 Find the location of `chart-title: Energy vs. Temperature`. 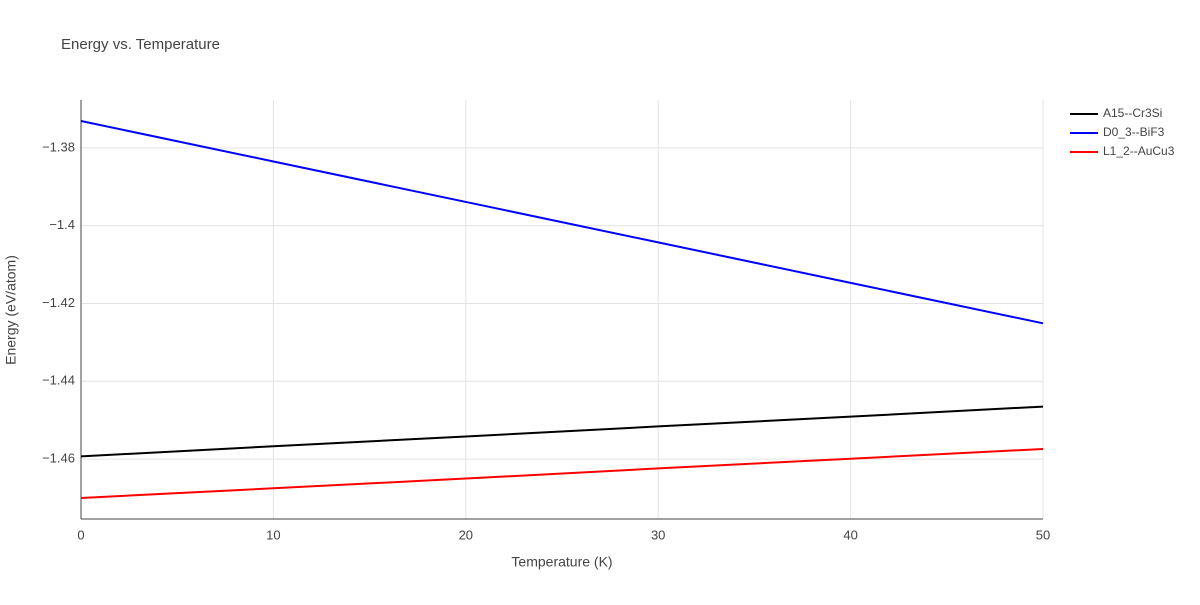

chart-title: Energy vs. Temperature is located at coordinates (140, 44).